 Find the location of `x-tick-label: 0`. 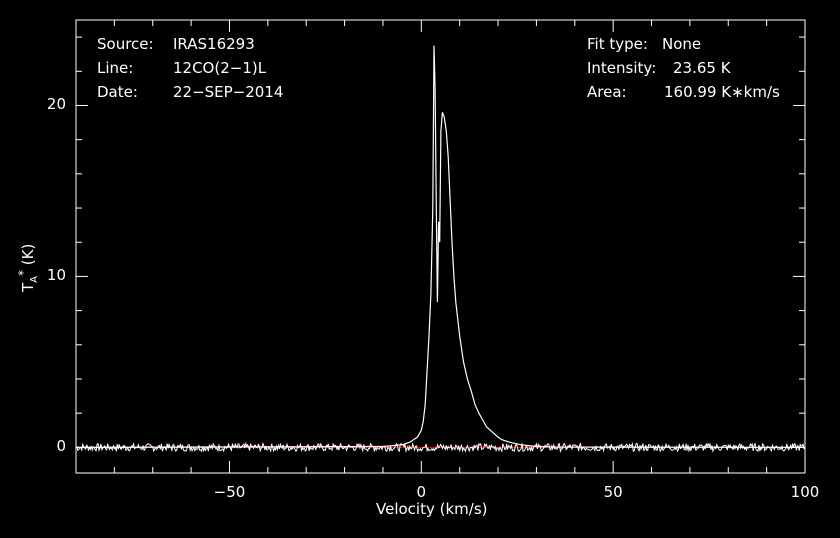

x-tick-label: 0 is located at coordinates (421, 492).